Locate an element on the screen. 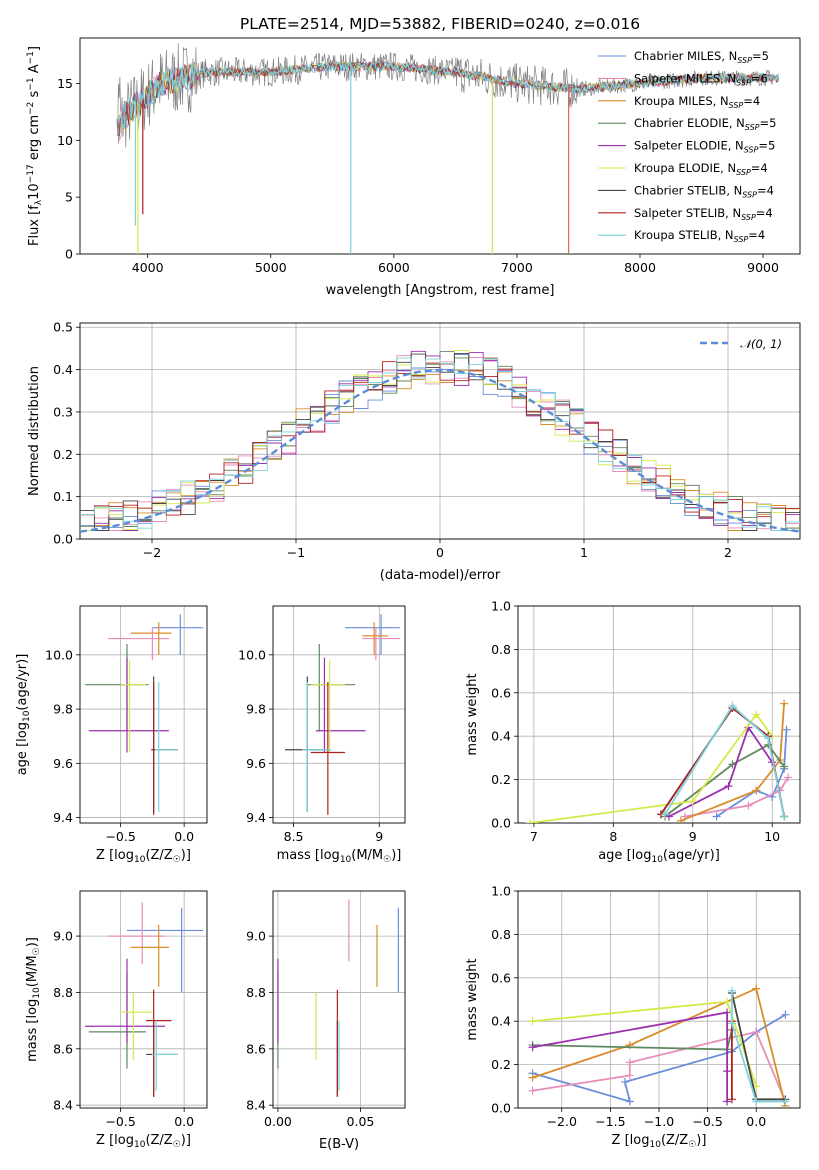  legend-entry: Salpeter ELODIE, NSSP=5 is located at coordinates (704, 147).